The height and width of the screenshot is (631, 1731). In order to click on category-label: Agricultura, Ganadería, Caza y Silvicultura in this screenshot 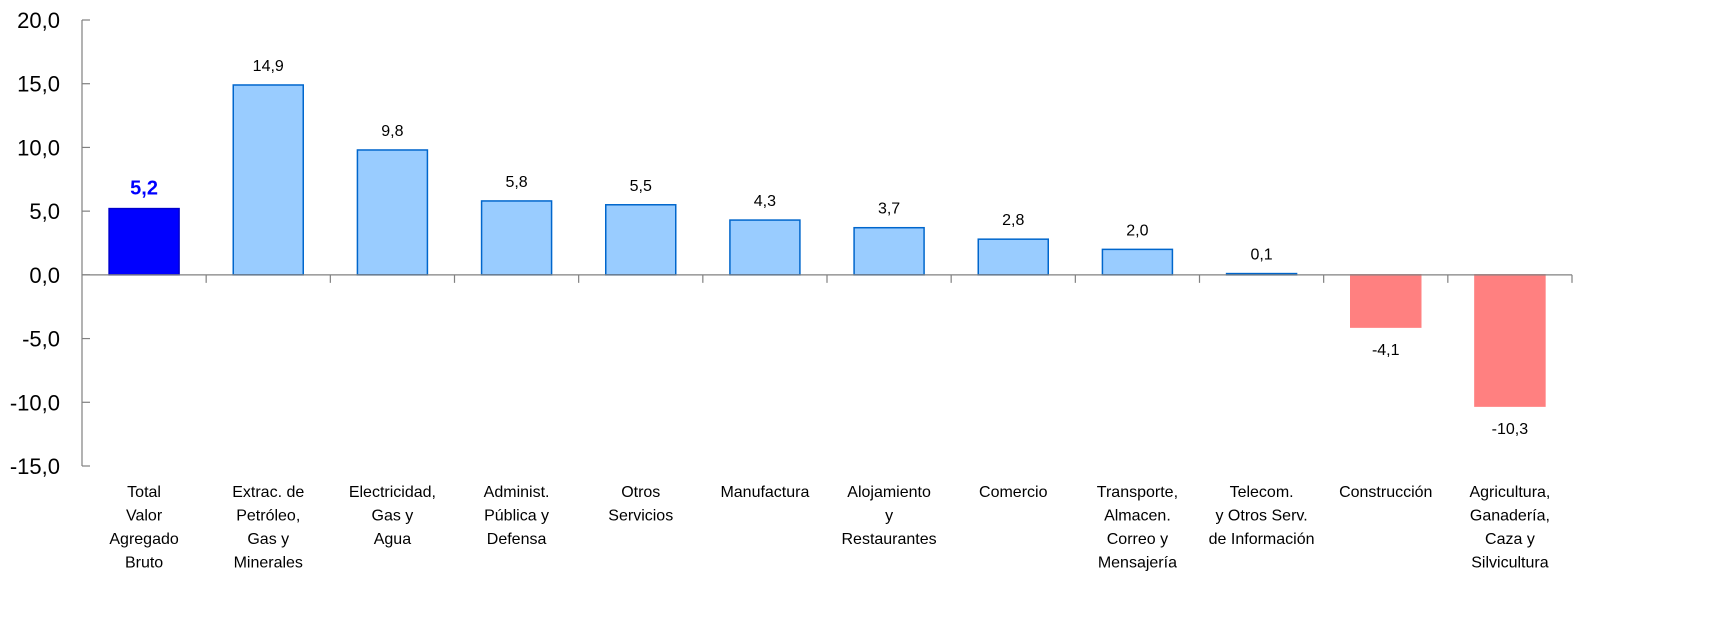, I will do `click(1509, 528)`.